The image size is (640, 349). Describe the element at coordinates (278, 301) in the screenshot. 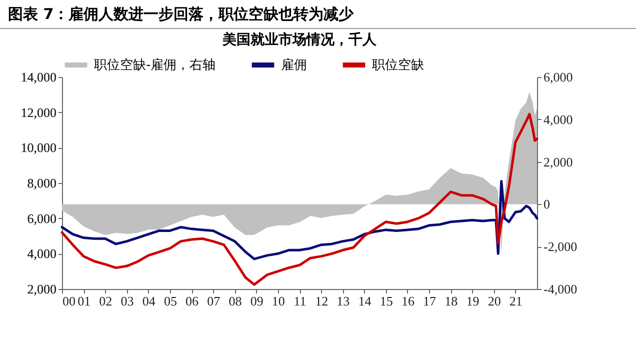

I see `x-tick-label: 10` at that location.